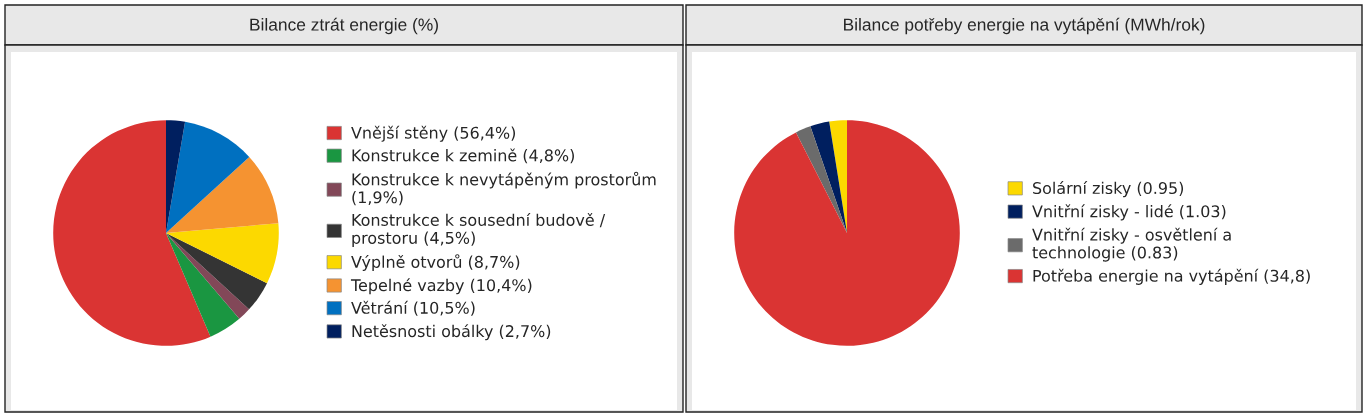 Image resolution: width=1366 pixels, height=414 pixels. Describe the element at coordinates (1171, 276) in the screenshot. I see `legend-label: Potřeba energie na vytápění (34,8)` at that location.